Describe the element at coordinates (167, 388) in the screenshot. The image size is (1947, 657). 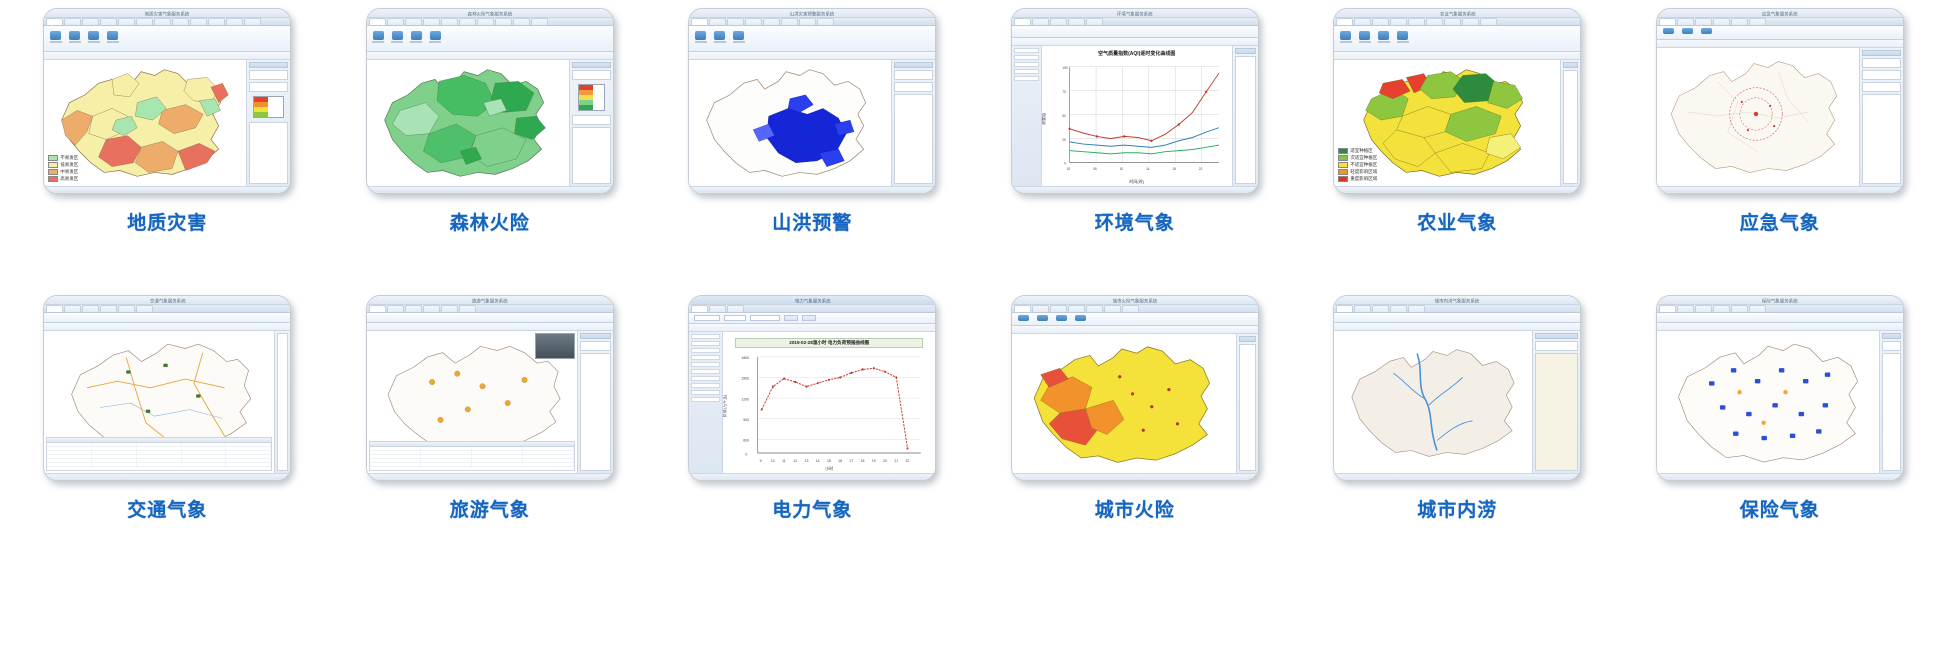
I see `app-screenshot-traffic-met: 交通气象服务系统` at that location.